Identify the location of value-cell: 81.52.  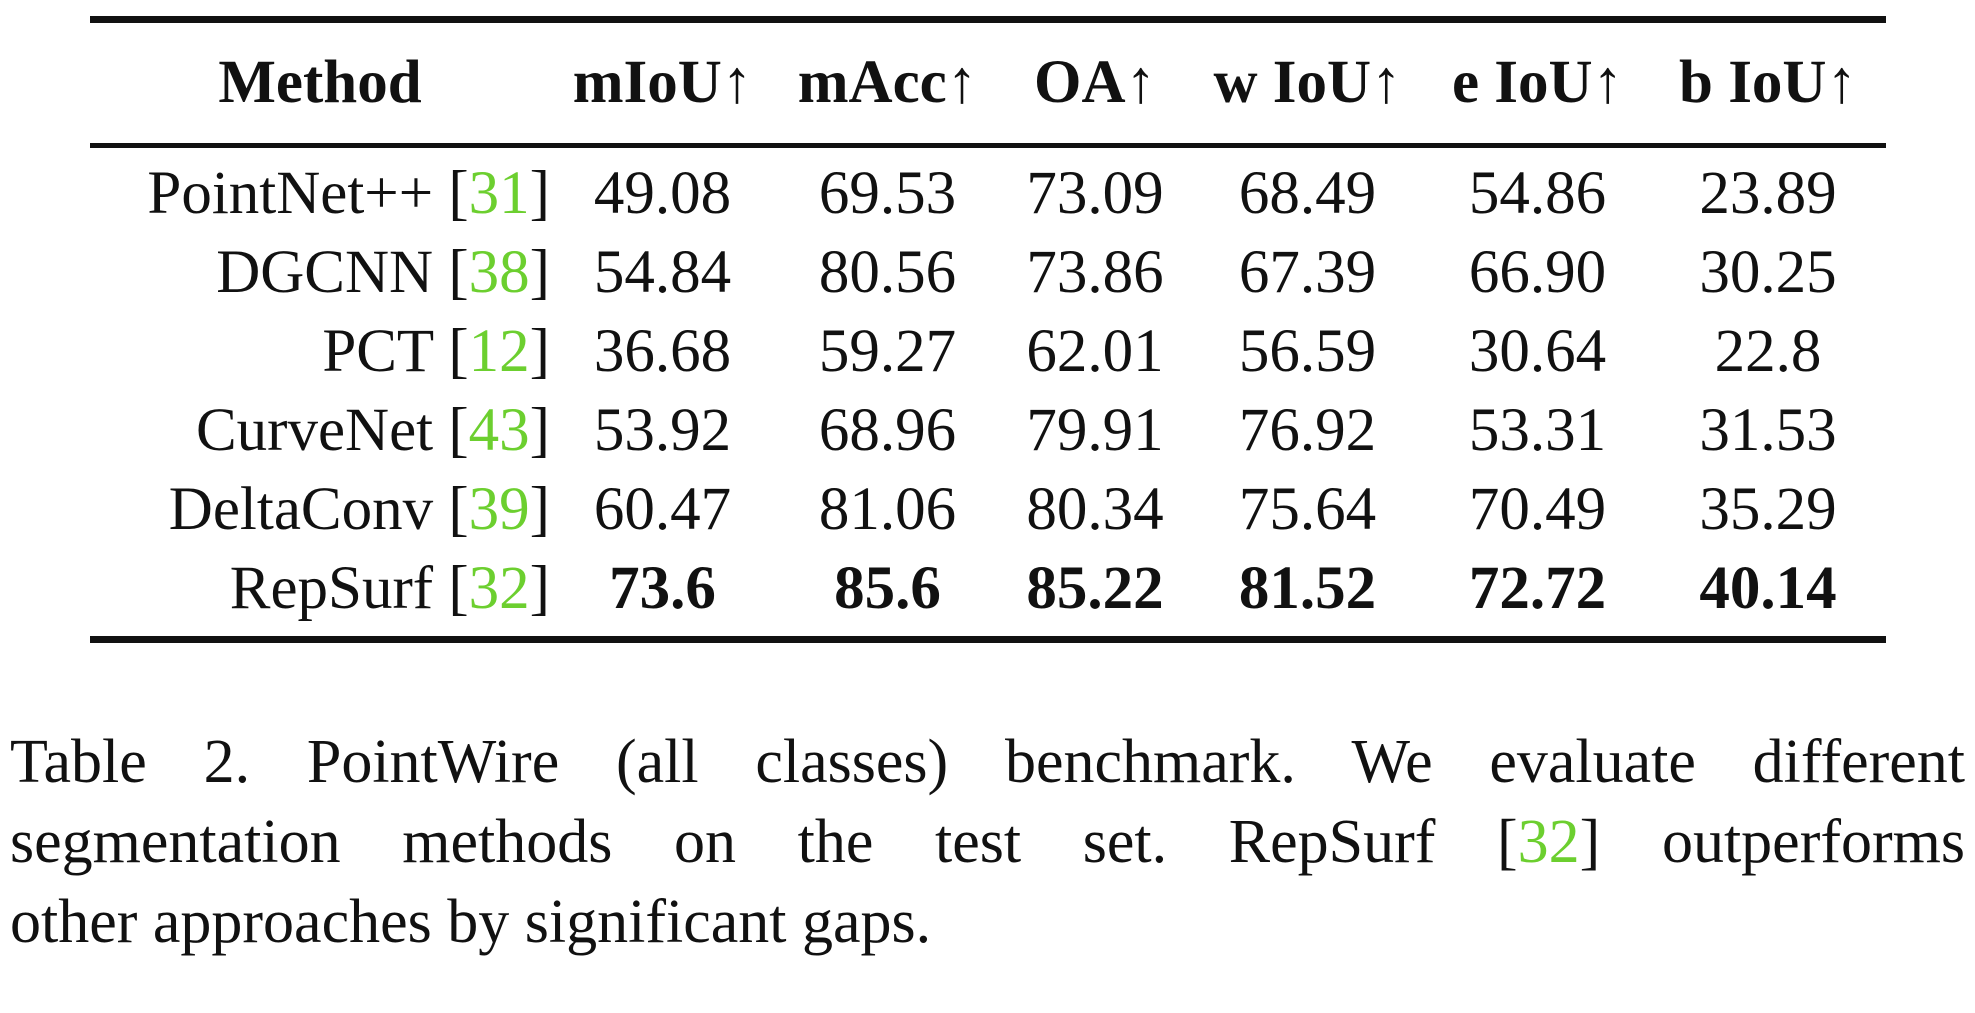
(1307, 588).